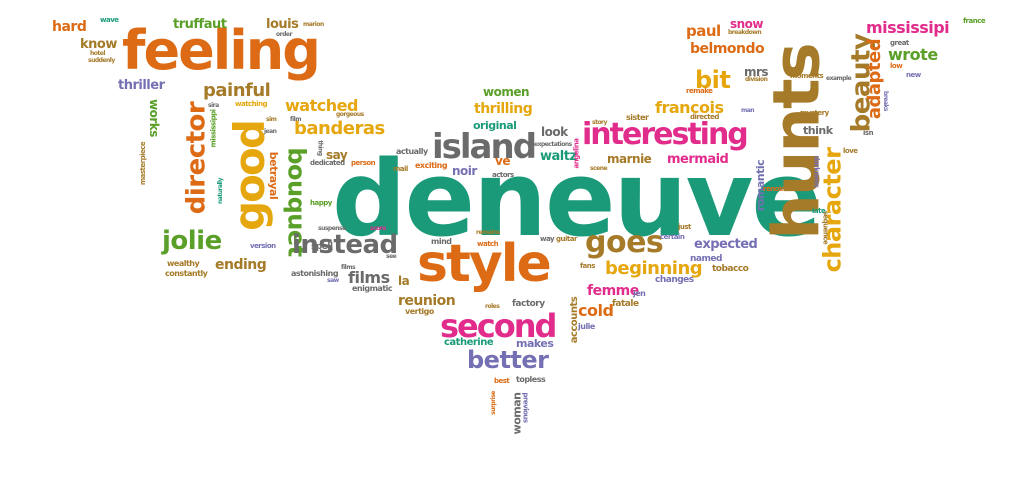 Image resolution: width=1023 pixels, height=504 pixels. What do you see at coordinates (672, 237) in the screenshot?
I see `word: certain` at bounding box center [672, 237].